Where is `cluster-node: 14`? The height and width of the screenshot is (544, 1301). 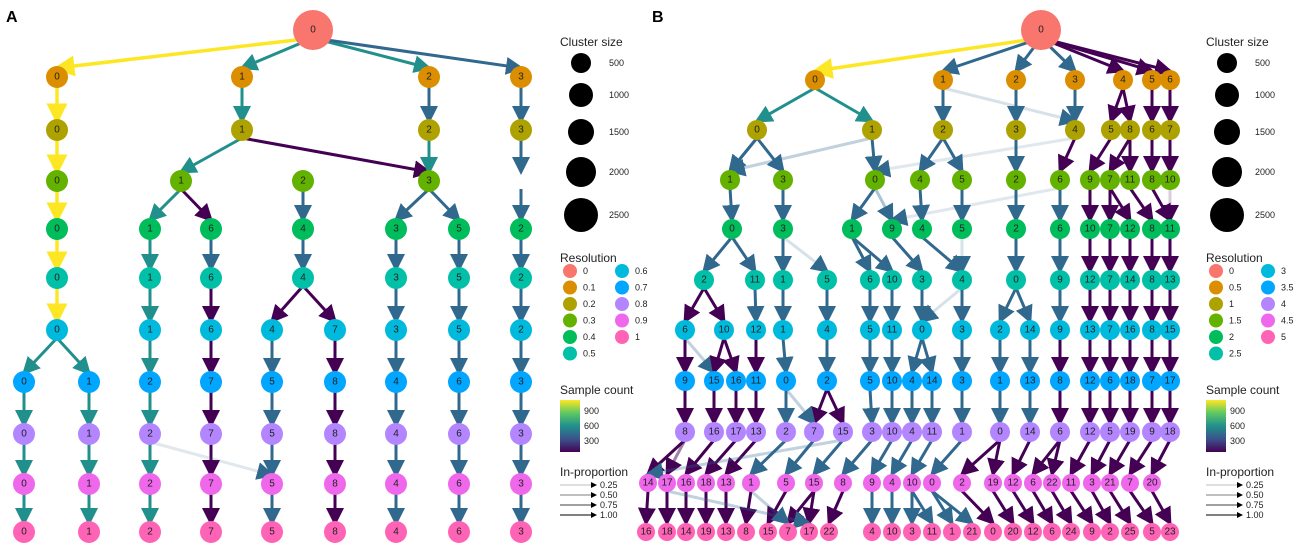 cluster-node: 14 is located at coordinates (1030, 432).